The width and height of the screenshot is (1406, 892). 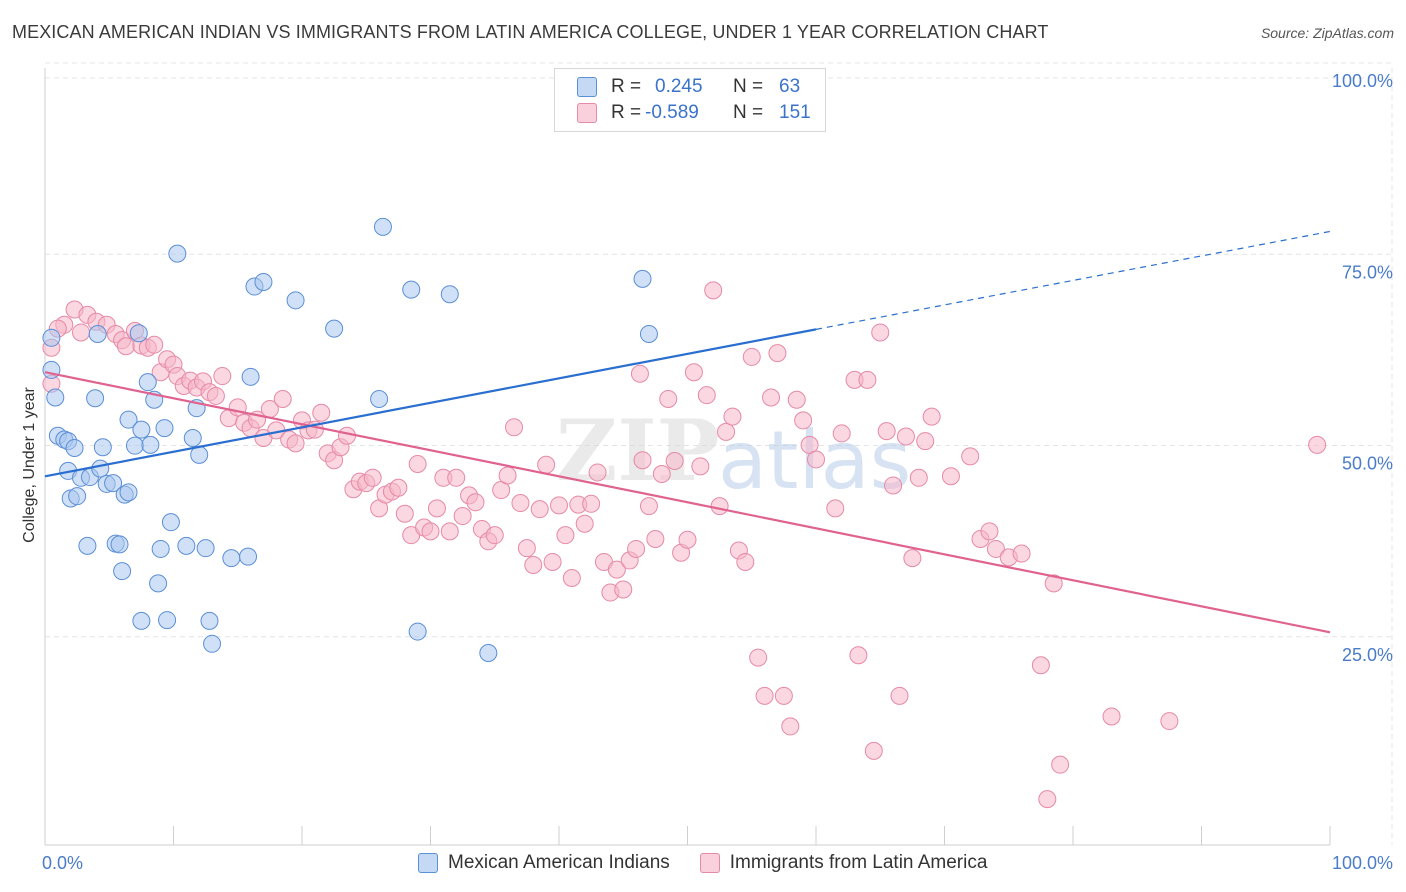 I want to click on watermark-text: ZIP, so click(x=638, y=450).